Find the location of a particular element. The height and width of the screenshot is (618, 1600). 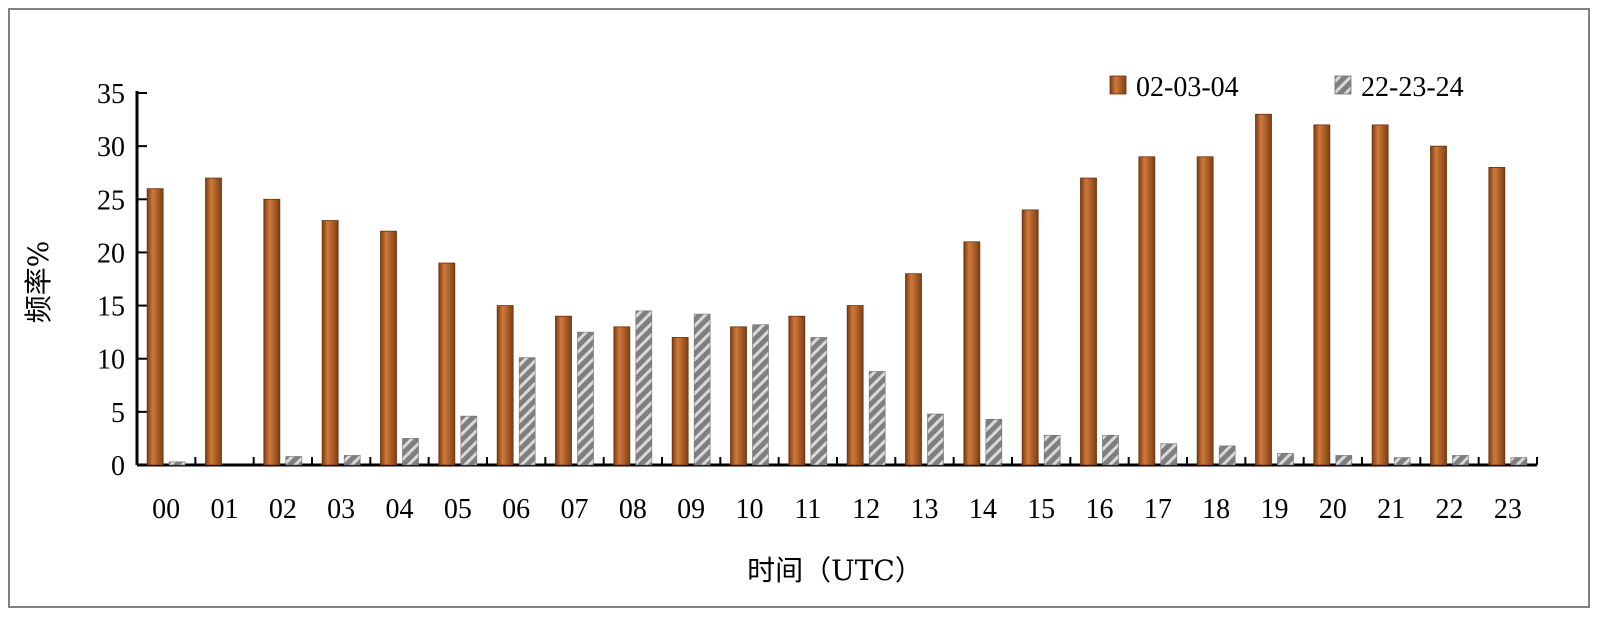

x-tick-label: 16 is located at coordinates (1100, 509).